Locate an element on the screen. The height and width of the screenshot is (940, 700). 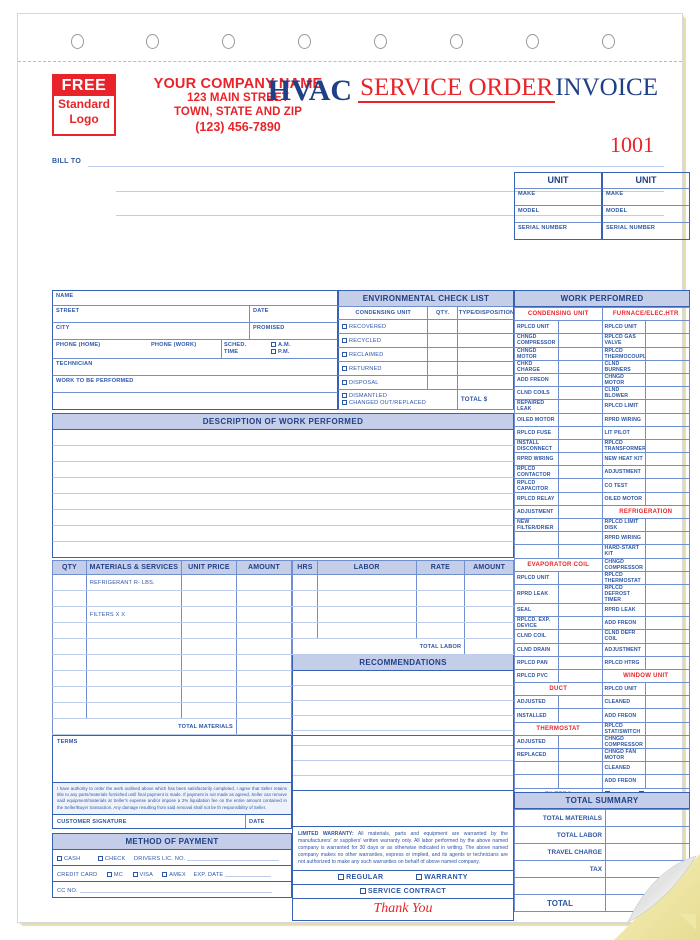
table-row: RPLCD FUSE LIT PILOT is located at coordinates (602, 432).